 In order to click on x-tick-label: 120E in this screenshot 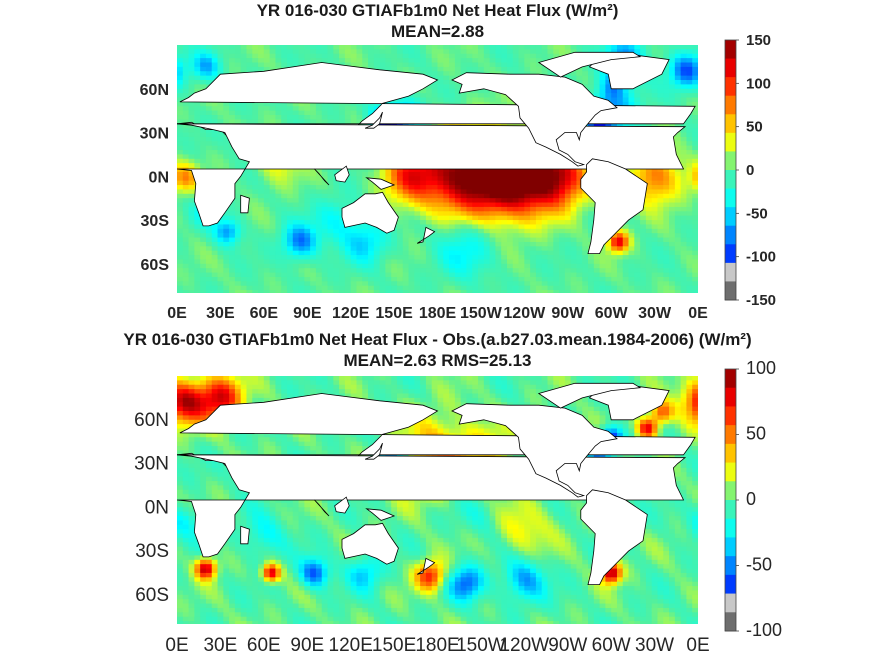, I will do `click(351, 313)`.